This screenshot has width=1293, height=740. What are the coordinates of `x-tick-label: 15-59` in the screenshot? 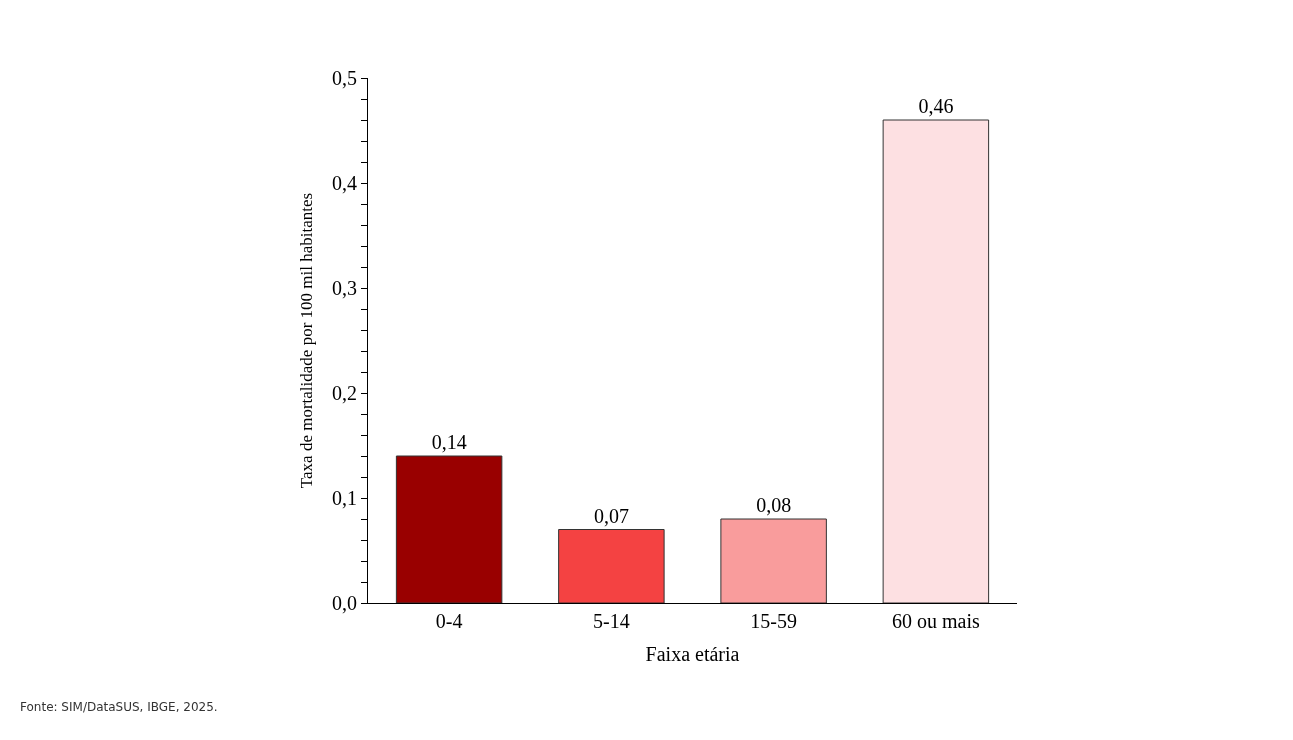 It's located at (773, 621).